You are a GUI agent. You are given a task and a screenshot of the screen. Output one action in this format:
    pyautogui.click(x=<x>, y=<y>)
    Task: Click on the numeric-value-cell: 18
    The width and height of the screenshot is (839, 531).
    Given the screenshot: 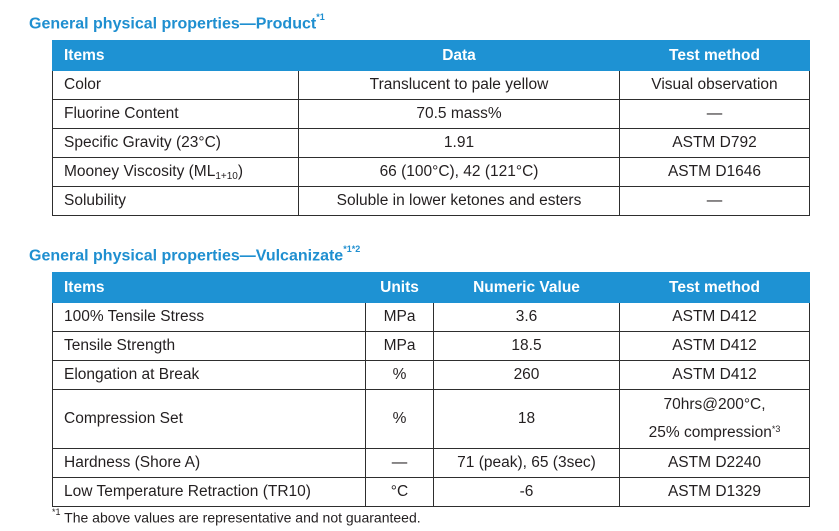 What is the action you would take?
    pyautogui.click(x=526, y=419)
    